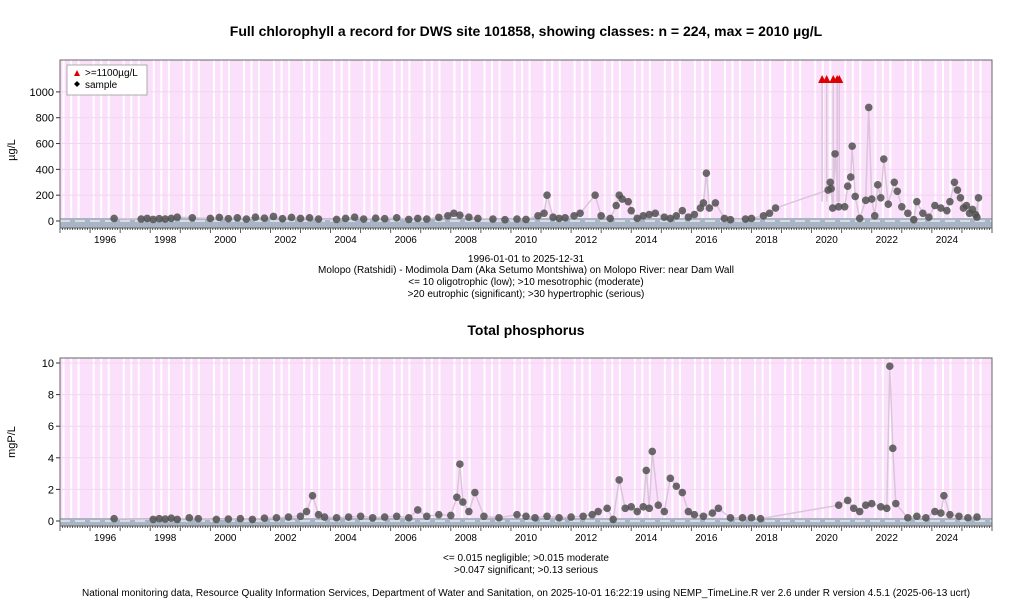  What do you see at coordinates (766, 240) in the screenshot?
I see `chart1-xtick-label: 2018` at bounding box center [766, 240].